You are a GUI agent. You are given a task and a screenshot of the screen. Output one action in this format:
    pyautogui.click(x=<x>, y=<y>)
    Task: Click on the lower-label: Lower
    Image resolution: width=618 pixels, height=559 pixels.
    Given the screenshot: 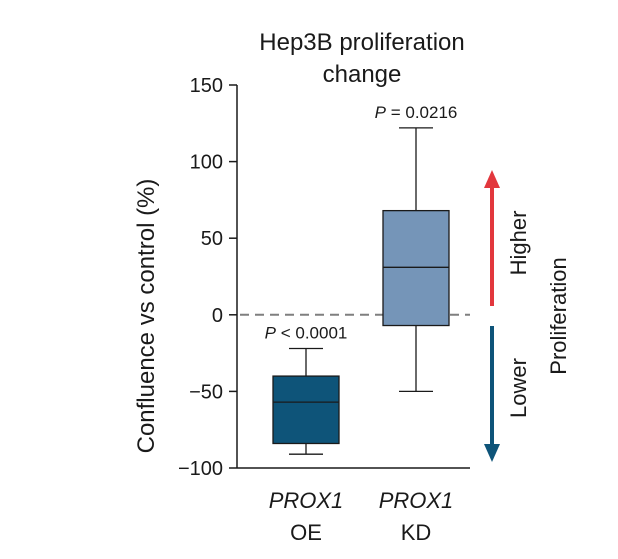 What is the action you would take?
    pyautogui.click(x=518, y=388)
    